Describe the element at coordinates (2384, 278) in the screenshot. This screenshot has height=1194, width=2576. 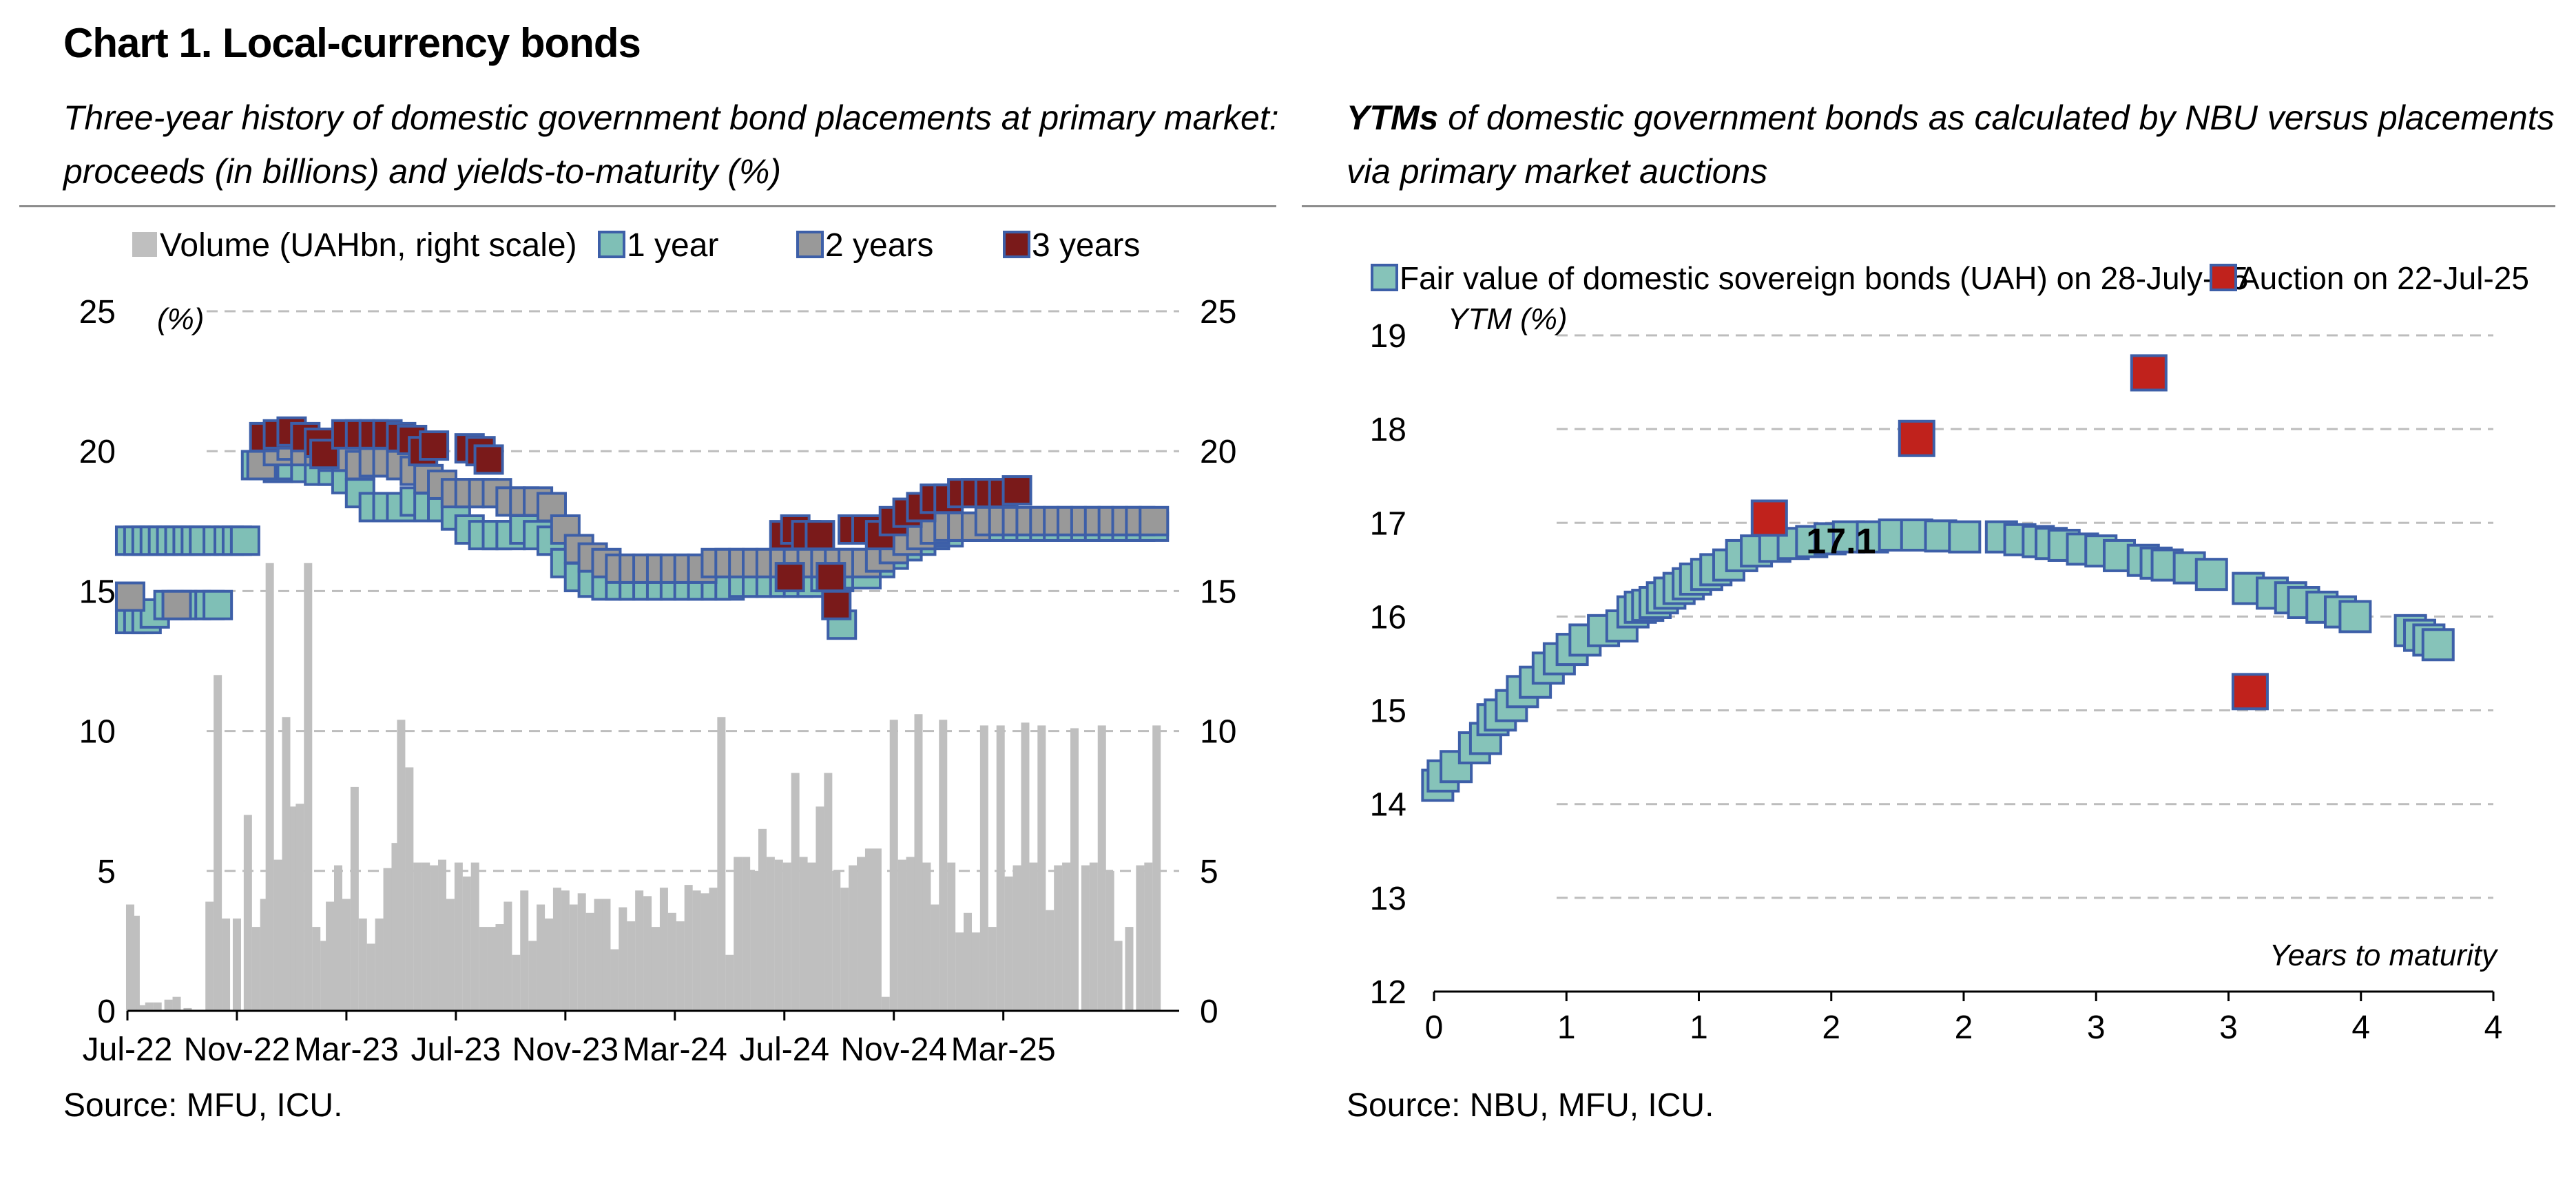
I see `legend-label: Auction on 22-Jul-25` at that location.